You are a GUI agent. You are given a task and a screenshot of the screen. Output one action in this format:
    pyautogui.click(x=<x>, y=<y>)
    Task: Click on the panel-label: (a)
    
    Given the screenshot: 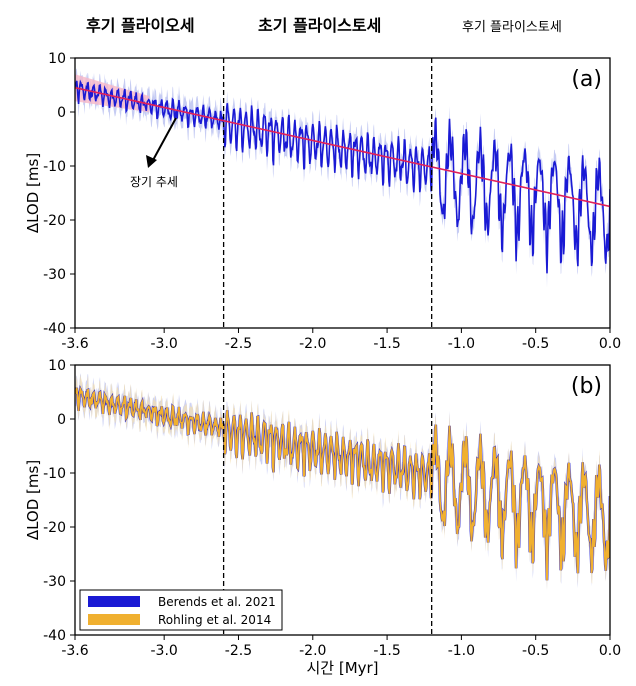 What is the action you would take?
    pyautogui.click(x=586, y=79)
    